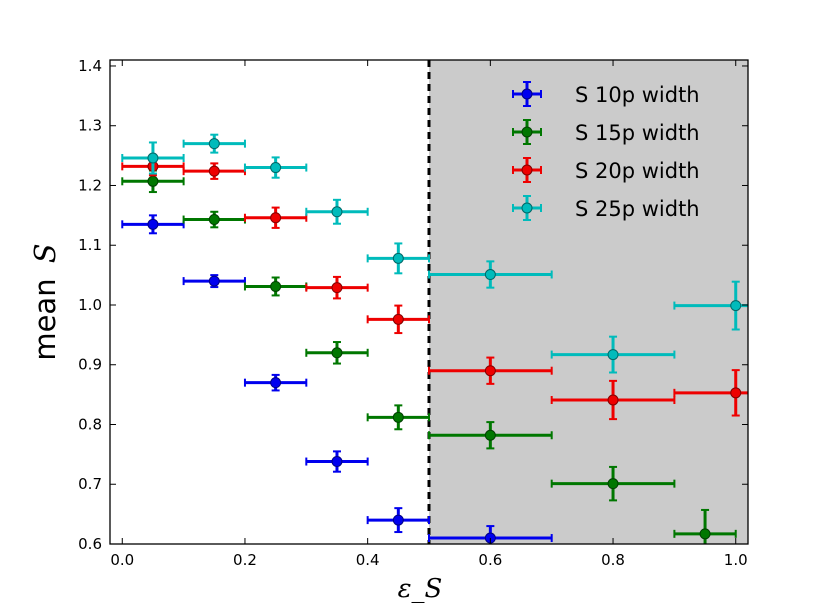 This screenshot has width=830, height=606. What do you see at coordinates (90, 544) in the screenshot?
I see `y-tick-label: 0.6` at bounding box center [90, 544].